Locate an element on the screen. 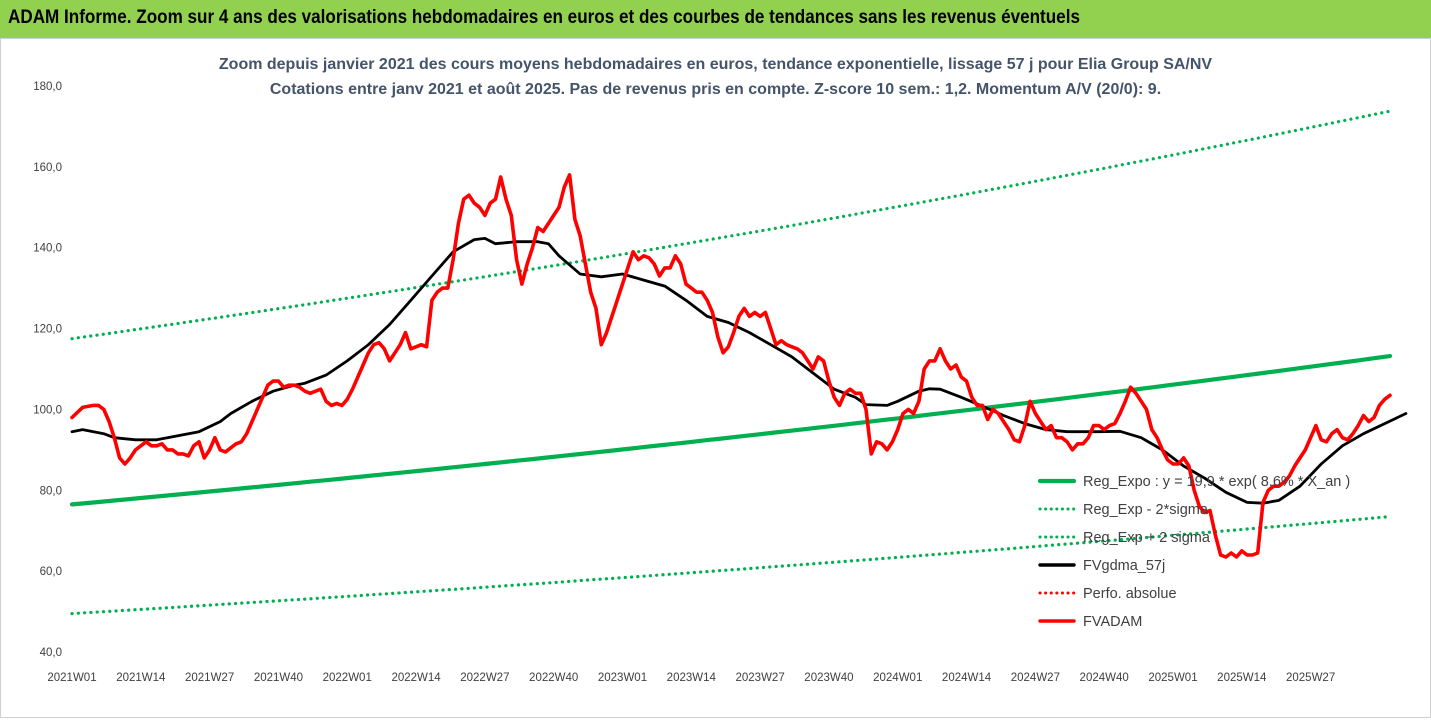 This screenshot has width=1431, height=720. y-tick-label: 140,0 is located at coordinates (47, 249).